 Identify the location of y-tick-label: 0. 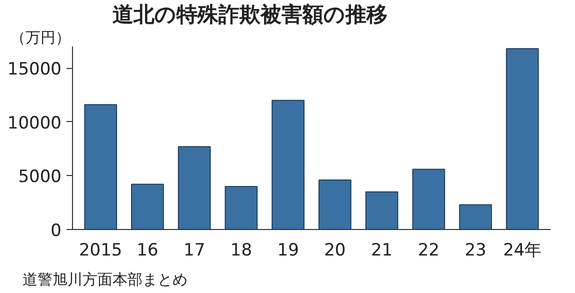
(56, 231).